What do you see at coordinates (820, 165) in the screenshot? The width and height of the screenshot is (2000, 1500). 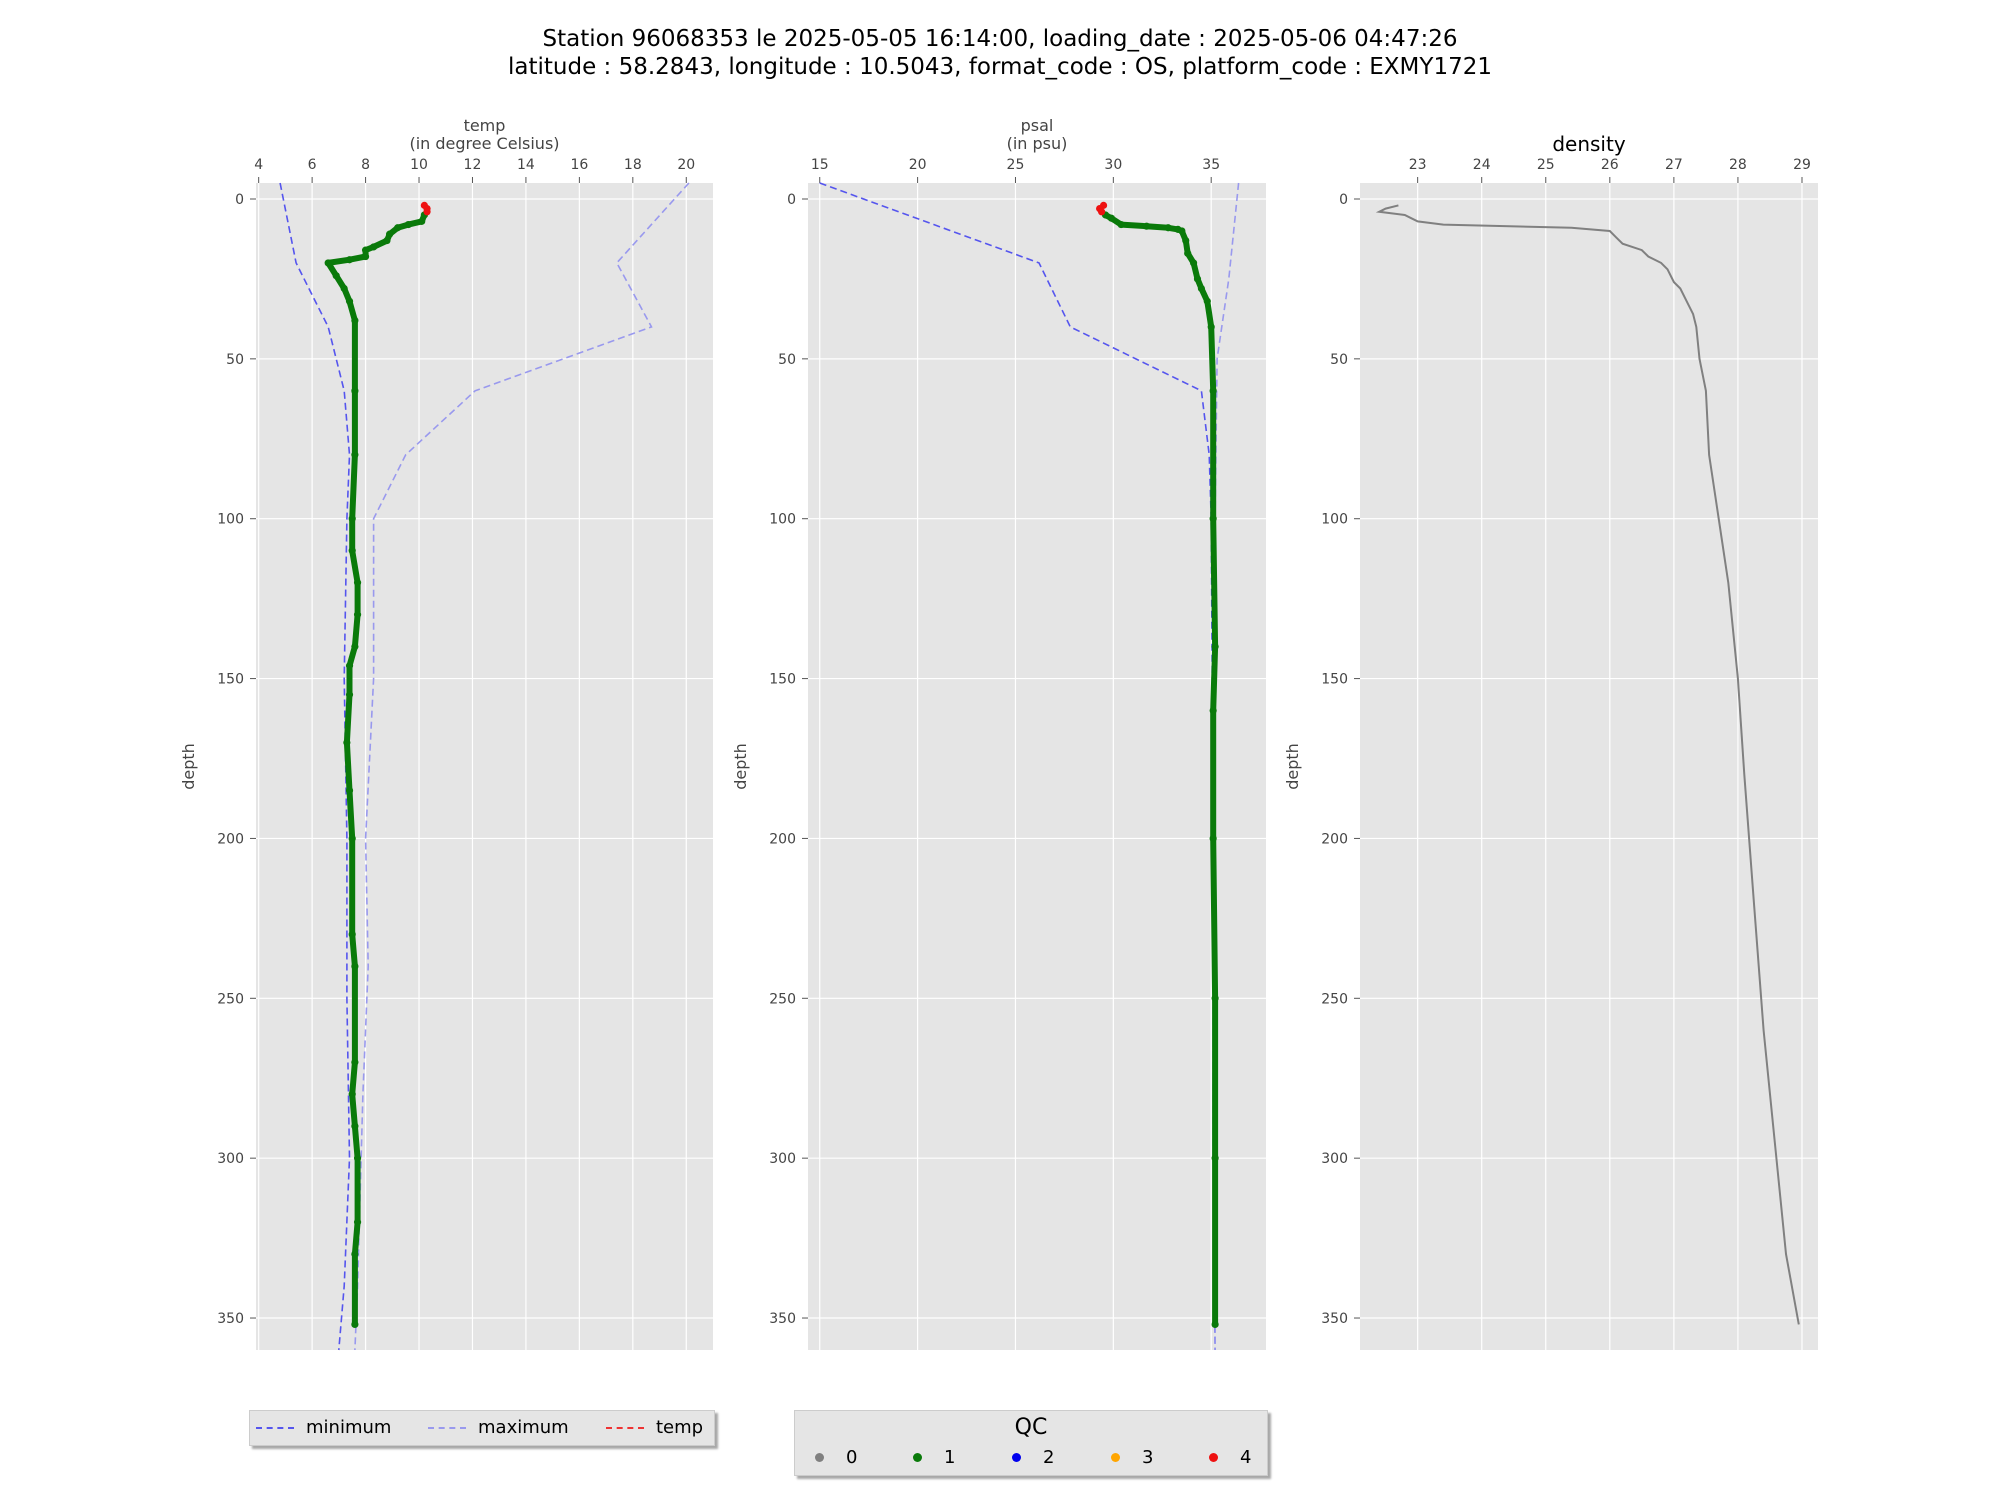 I see `x-tick-label: 15` at bounding box center [820, 165].